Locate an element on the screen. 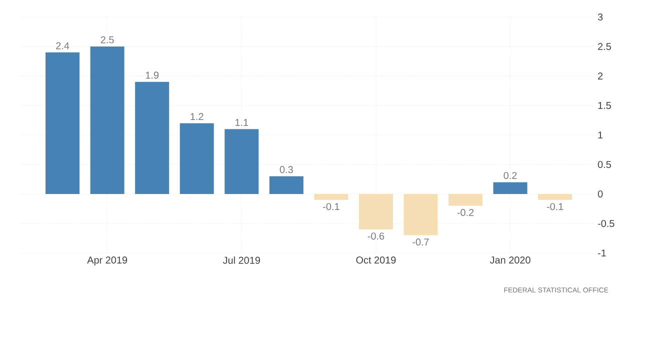 This screenshot has height=349, width=665. data-label: 1.1 is located at coordinates (241, 122).